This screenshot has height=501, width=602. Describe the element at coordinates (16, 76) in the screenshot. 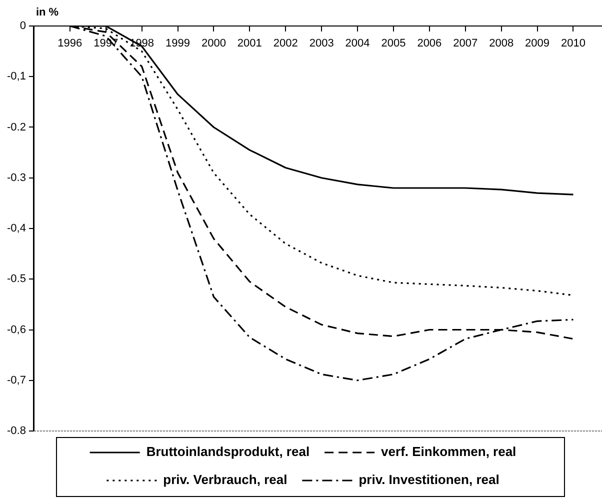

I see `y-tick-label: -0,1` at that location.